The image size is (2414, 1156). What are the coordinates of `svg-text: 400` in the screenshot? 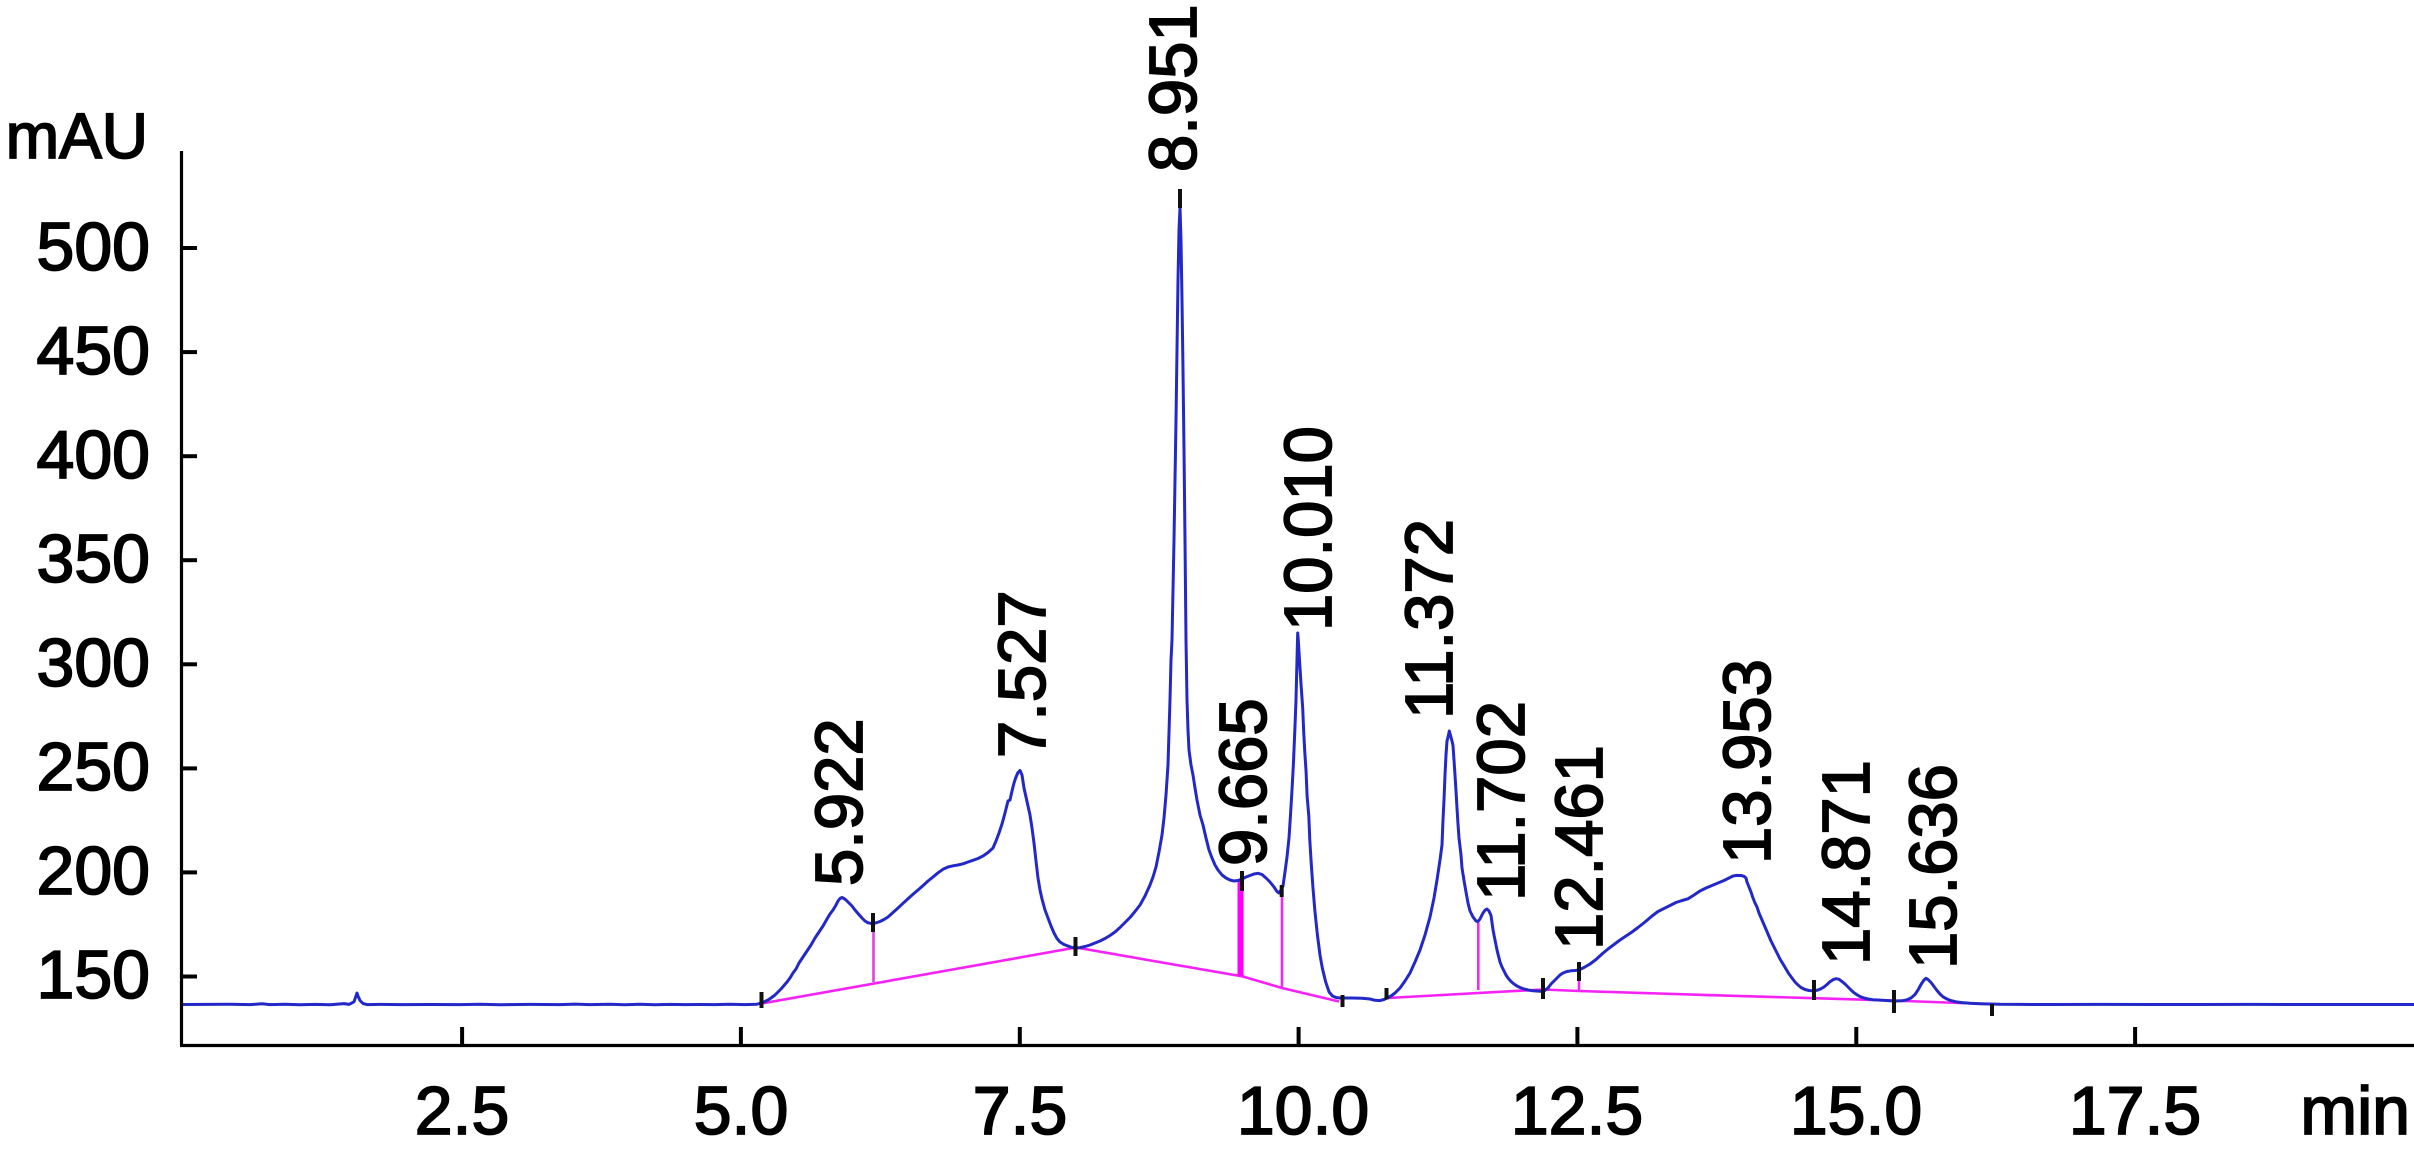 It's located at (93, 455).